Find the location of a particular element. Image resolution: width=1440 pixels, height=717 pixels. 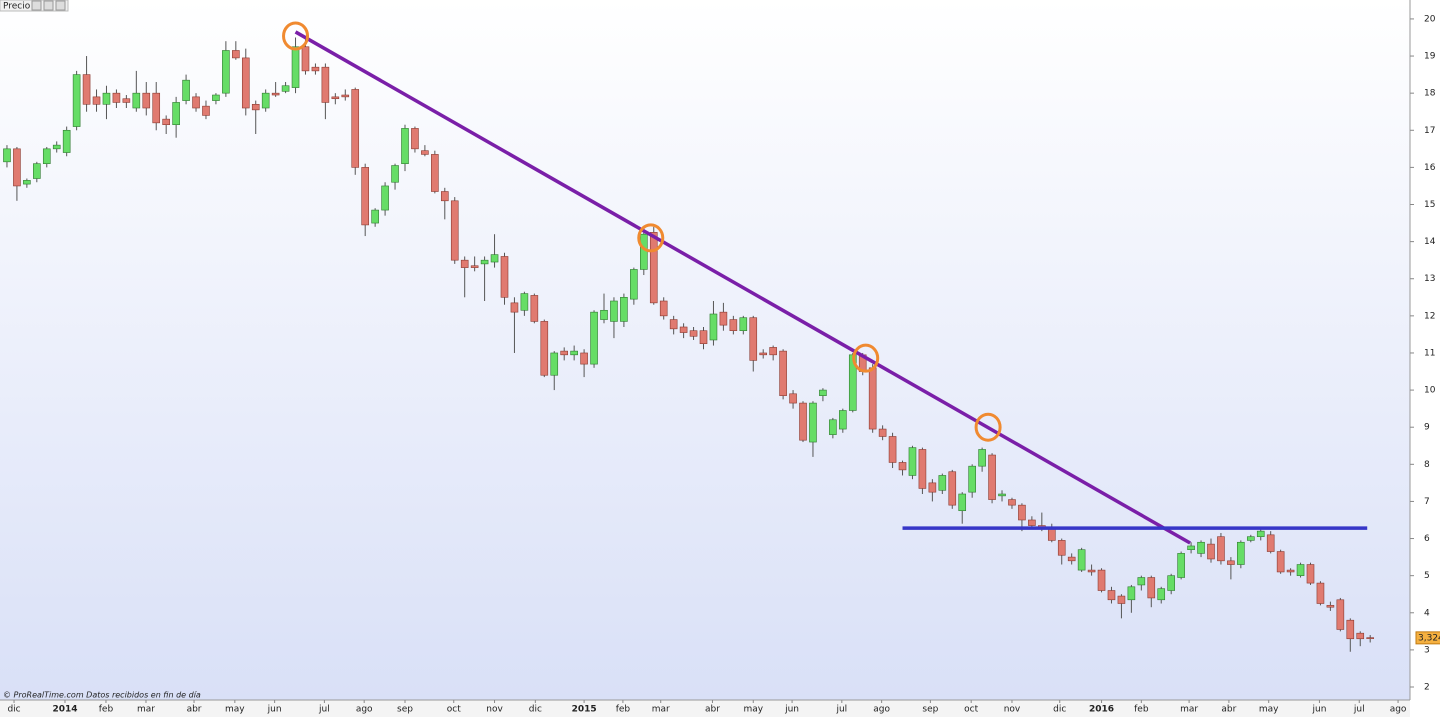

x-tick-label: ago is located at coordinates (881, 710).